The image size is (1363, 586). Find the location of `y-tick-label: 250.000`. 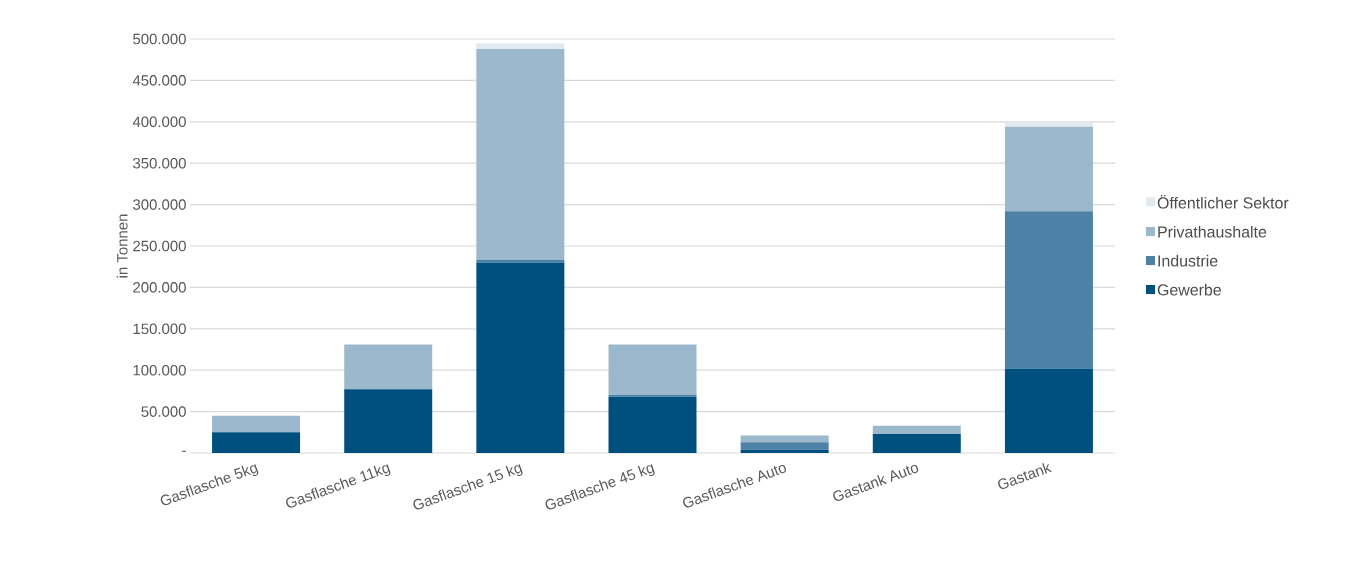

y-tick-label: 250.000 is located at coordinates (159, 246).